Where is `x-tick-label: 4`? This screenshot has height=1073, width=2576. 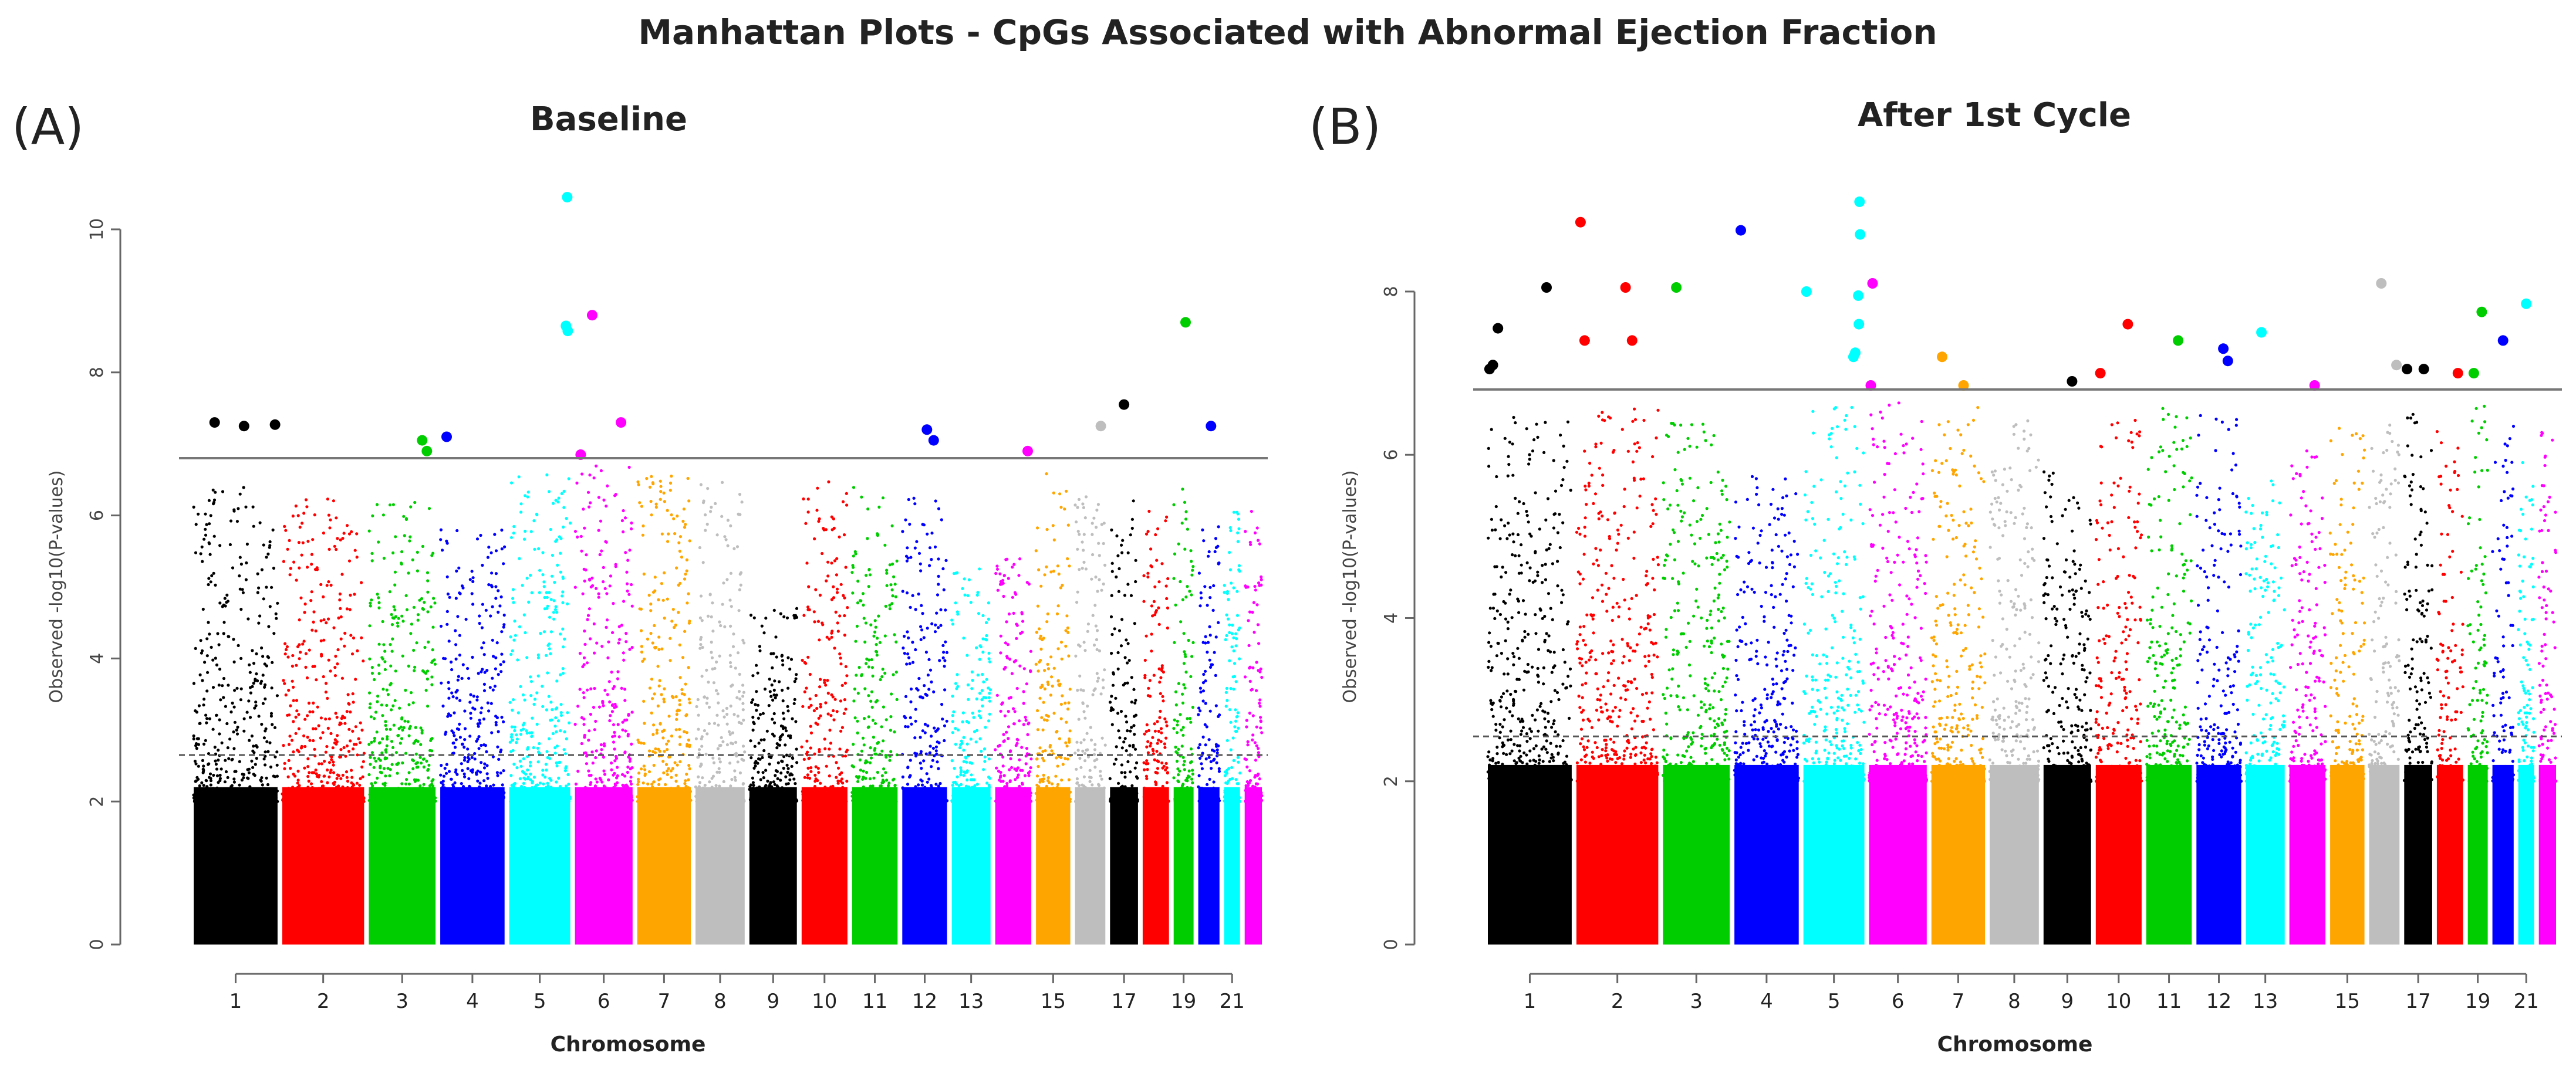
x-tick-label: 4 is located at coordinates (1766, 1001).